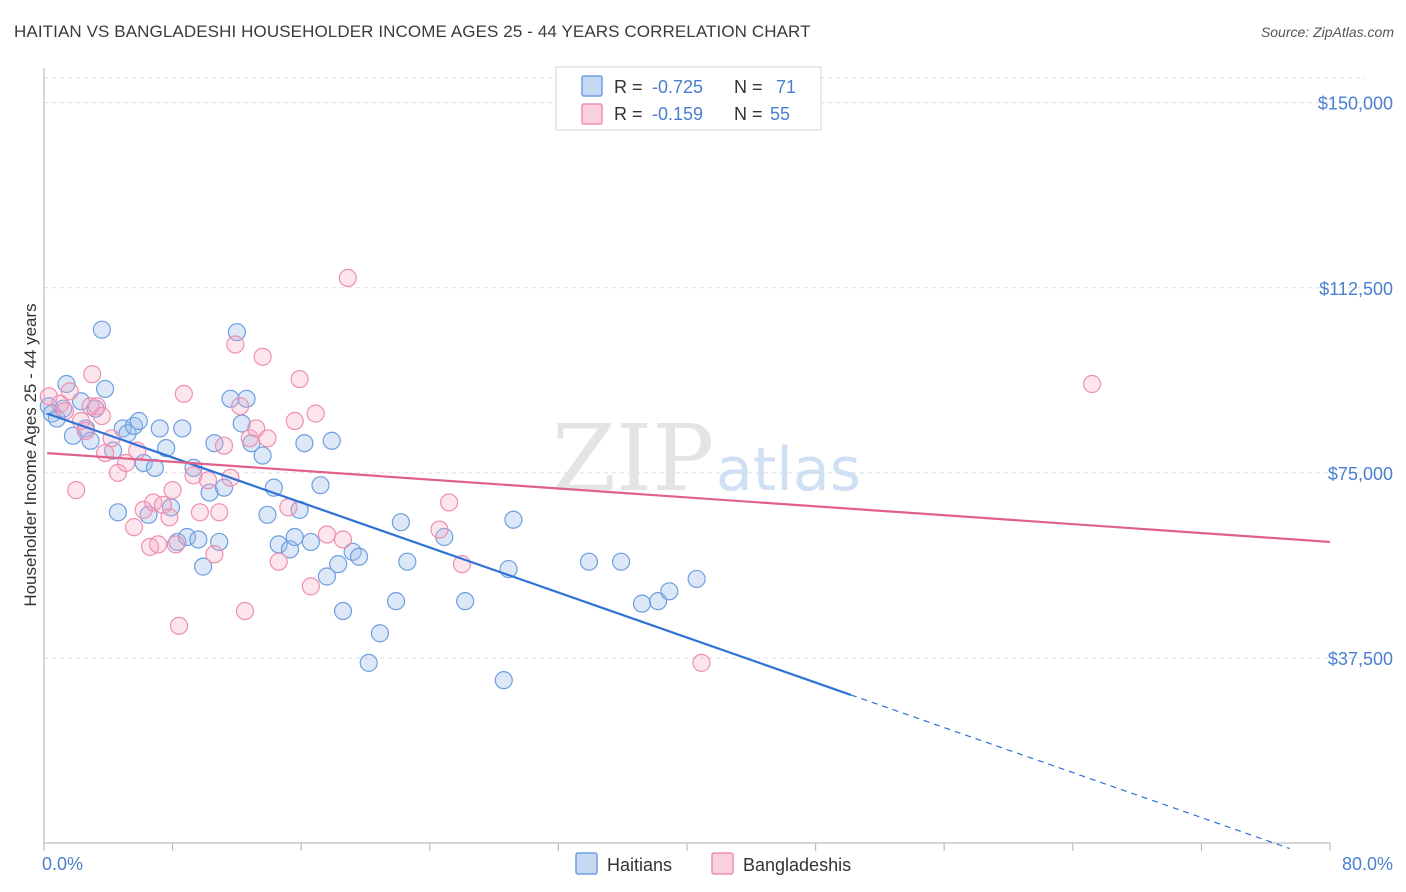 The height and width of the screenshot is (892, 1406). I want to click on legend-swatch-haitians, so click(586, 863).